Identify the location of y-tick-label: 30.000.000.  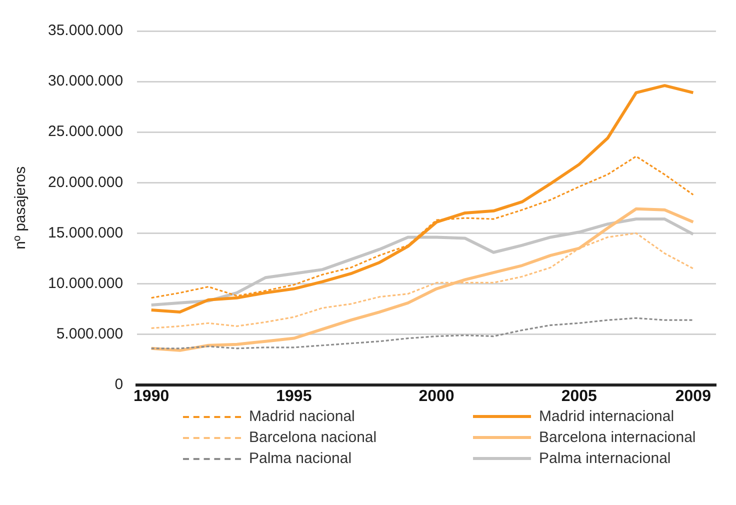
(86, 81).